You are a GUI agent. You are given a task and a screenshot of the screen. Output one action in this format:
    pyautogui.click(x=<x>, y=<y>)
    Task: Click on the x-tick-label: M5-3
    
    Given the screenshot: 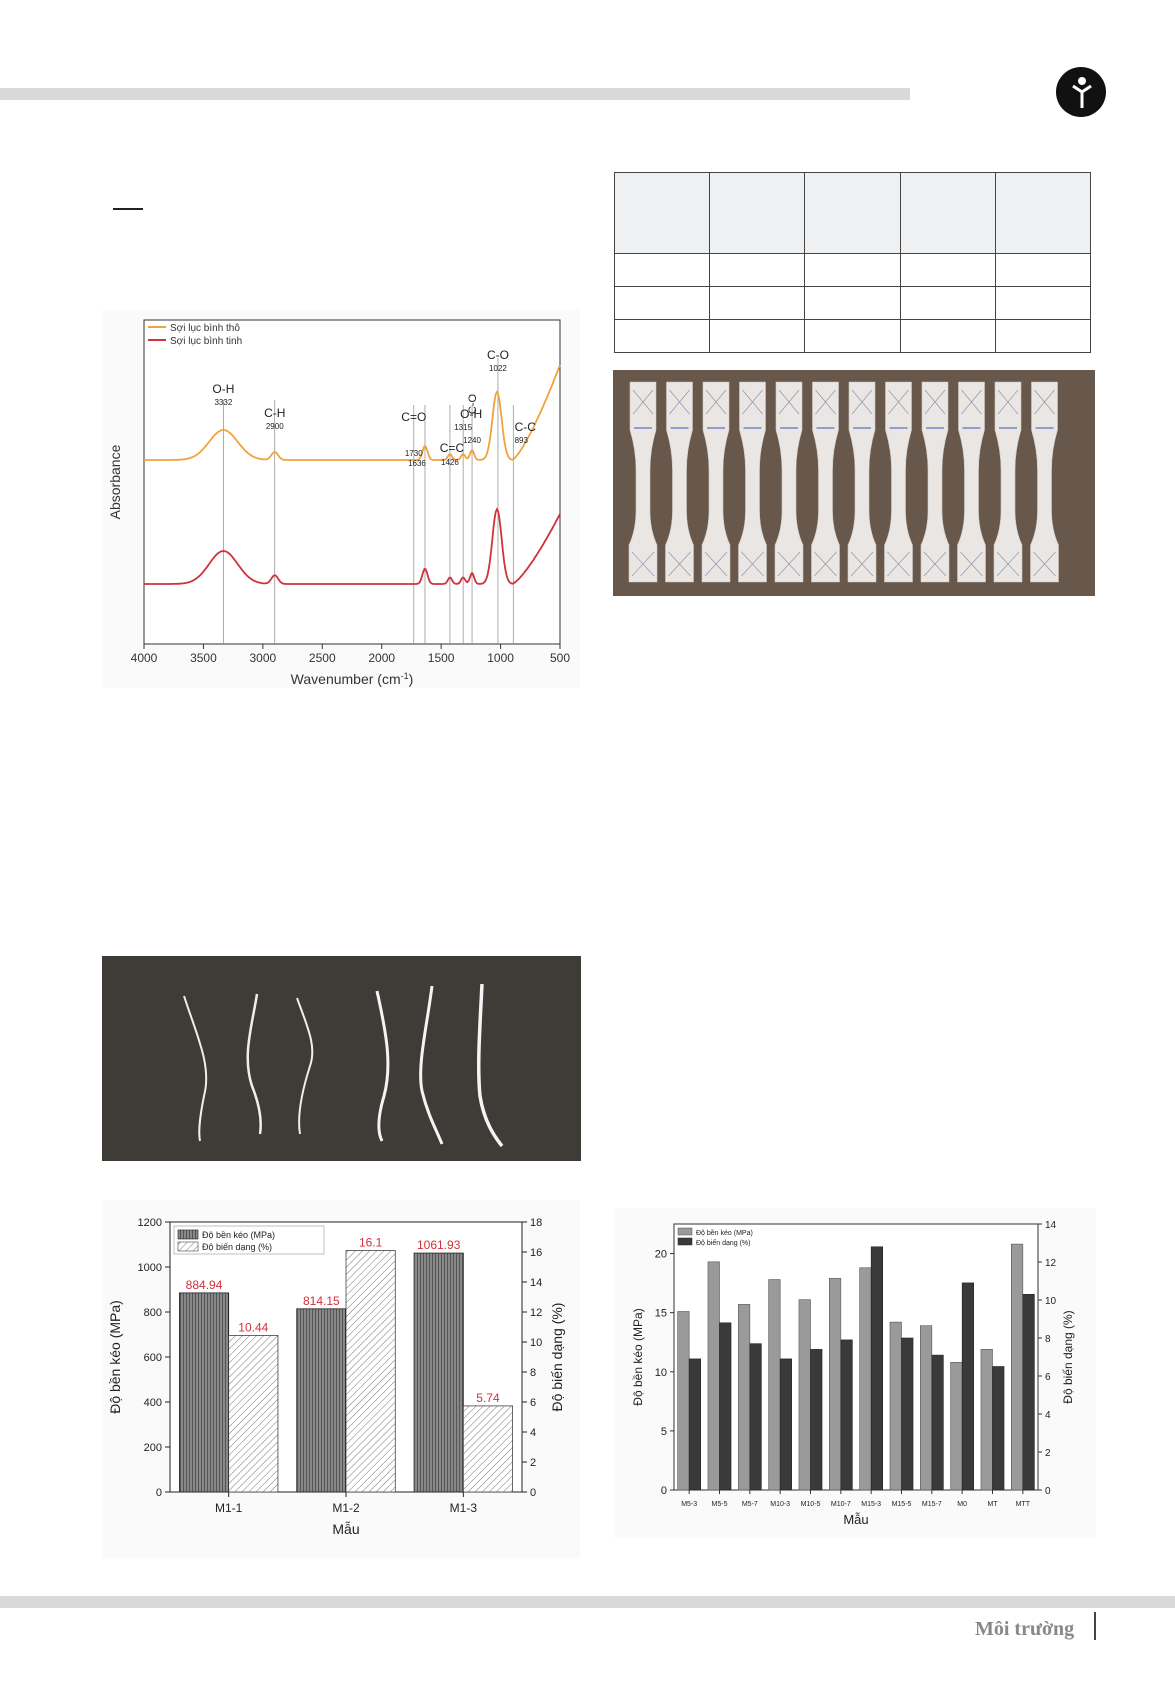 What is the action you would take?
    pyautogui.click(x=689, y=1504)
    